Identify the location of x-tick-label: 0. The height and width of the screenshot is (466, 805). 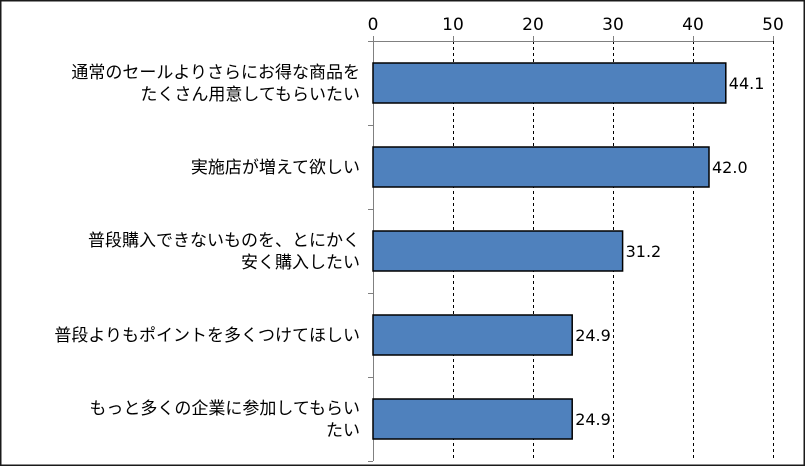
(373, 25).